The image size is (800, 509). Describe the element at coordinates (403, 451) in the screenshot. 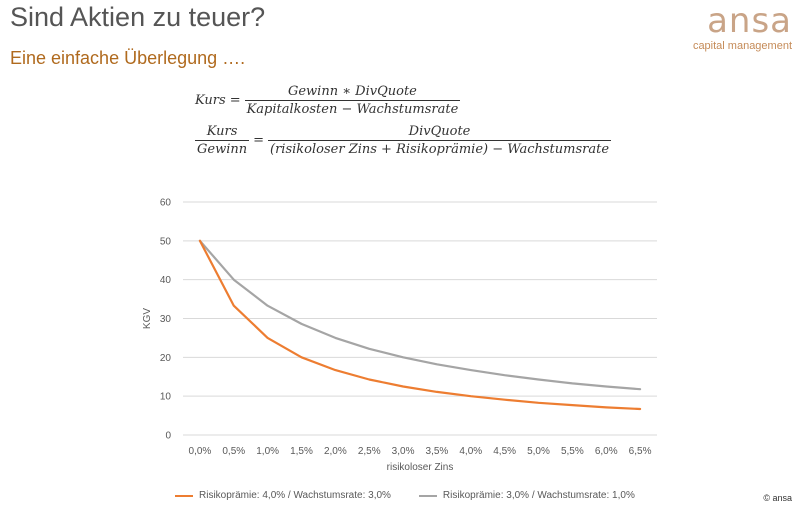

I see `x-tick-label: 3,0%` at that location.